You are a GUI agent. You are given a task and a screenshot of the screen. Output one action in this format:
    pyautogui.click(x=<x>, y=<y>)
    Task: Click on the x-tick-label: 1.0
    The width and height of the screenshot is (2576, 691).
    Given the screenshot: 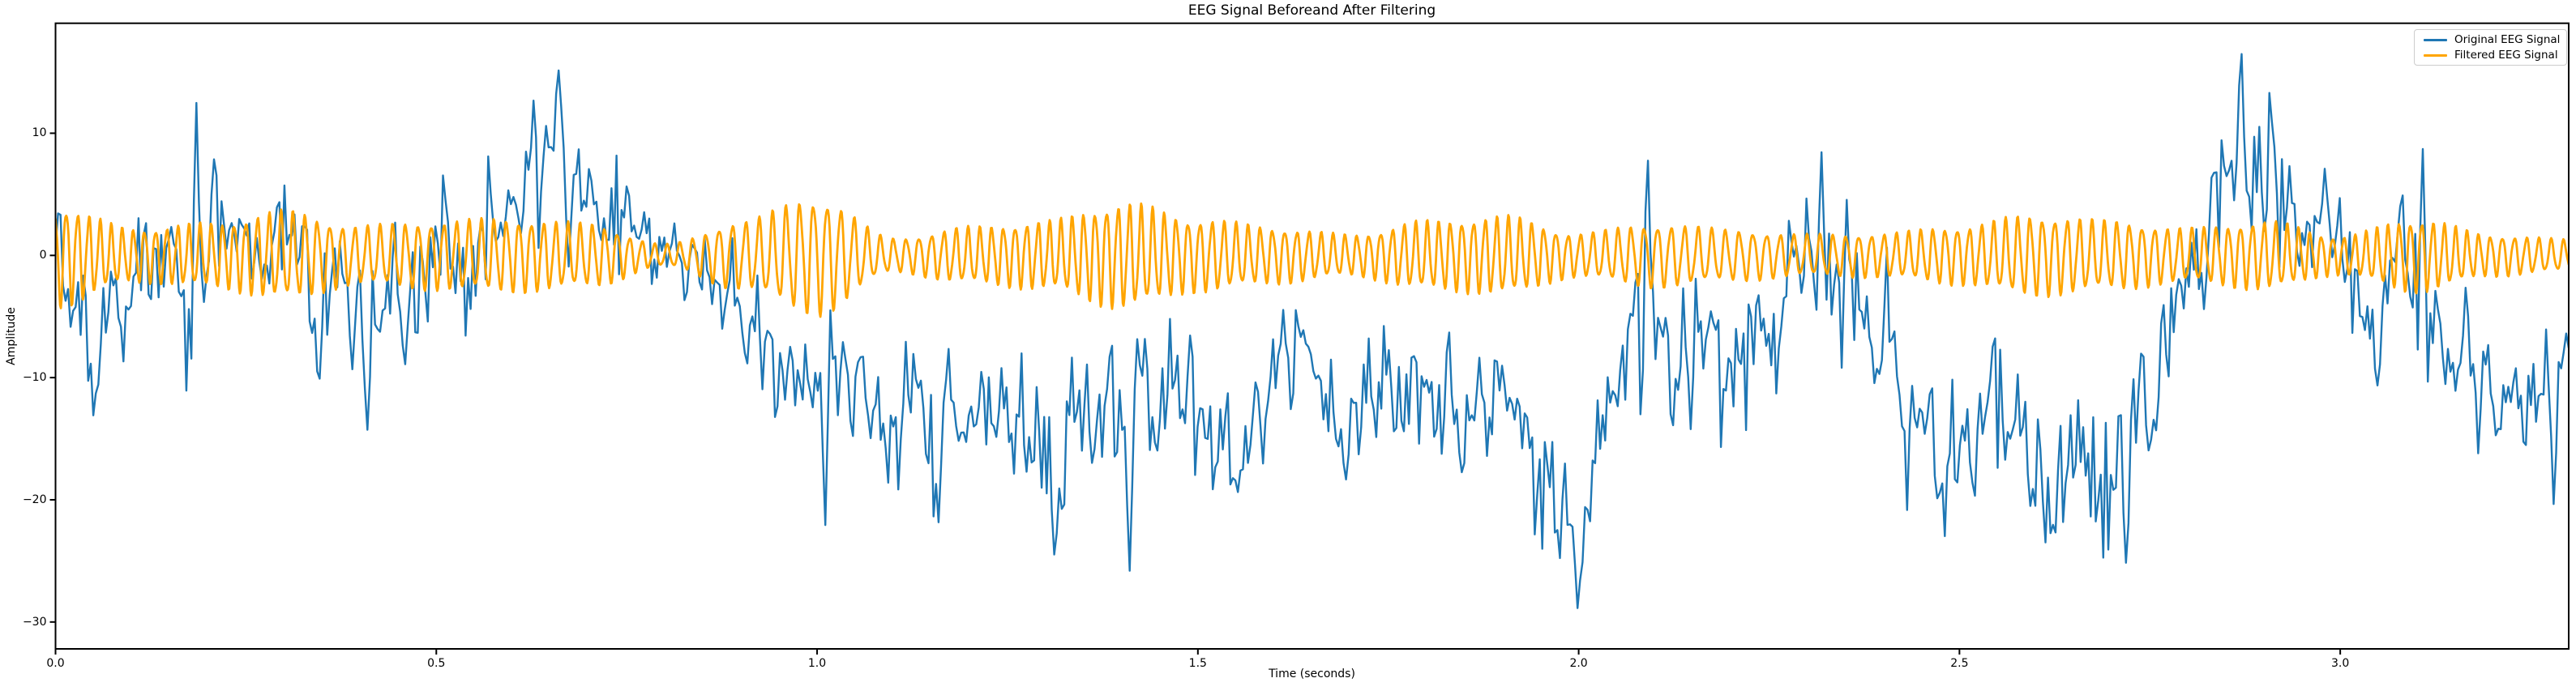 What is the action you would take?
    pyautogui.click(x=817, y=664)
    